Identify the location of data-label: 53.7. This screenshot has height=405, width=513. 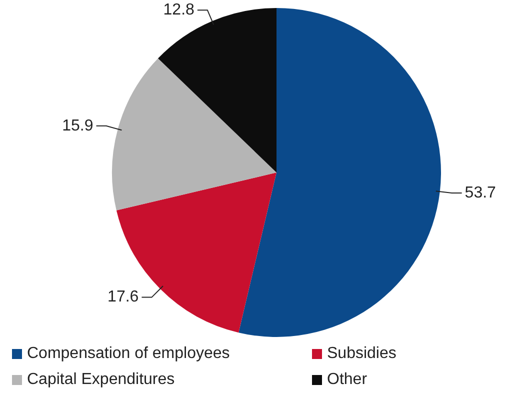
(480, 193).